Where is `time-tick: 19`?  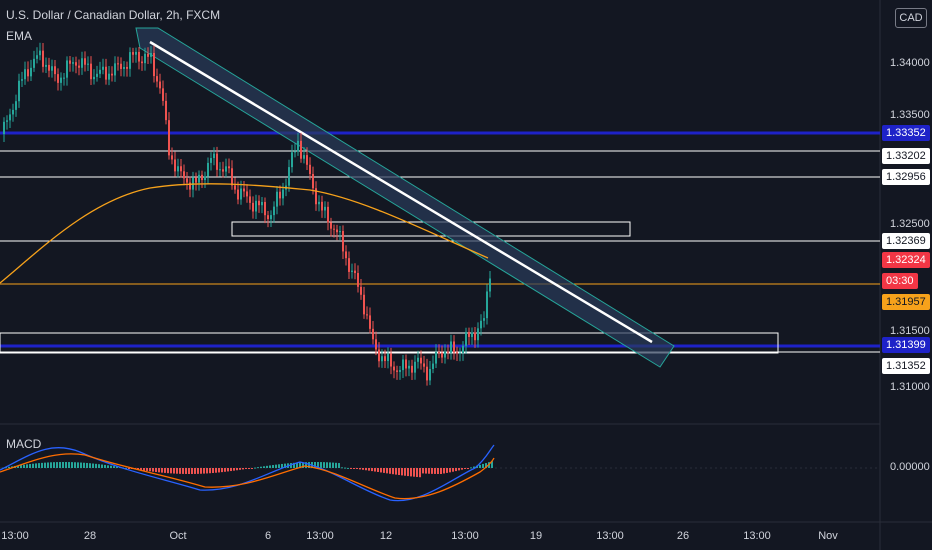 time-tick: 19 is located at coordinates (536, 536).